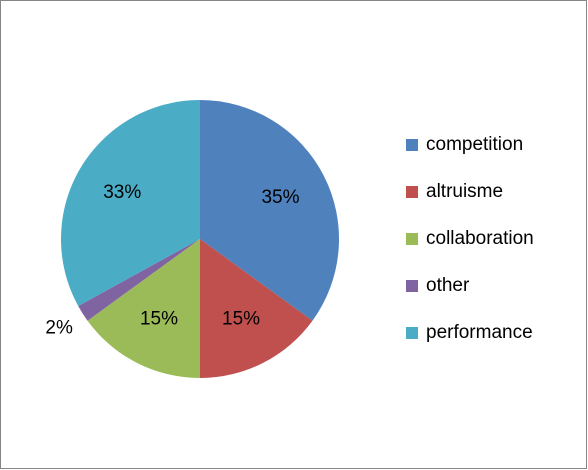  I want to click on legend-label: other, so click(448, 285).